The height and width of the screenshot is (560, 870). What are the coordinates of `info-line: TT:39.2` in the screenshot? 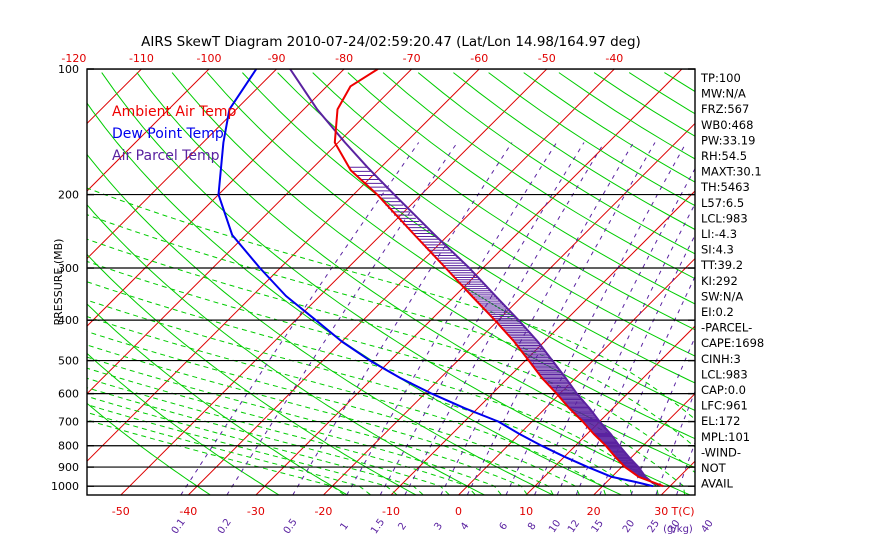 It's located at (721, 265).